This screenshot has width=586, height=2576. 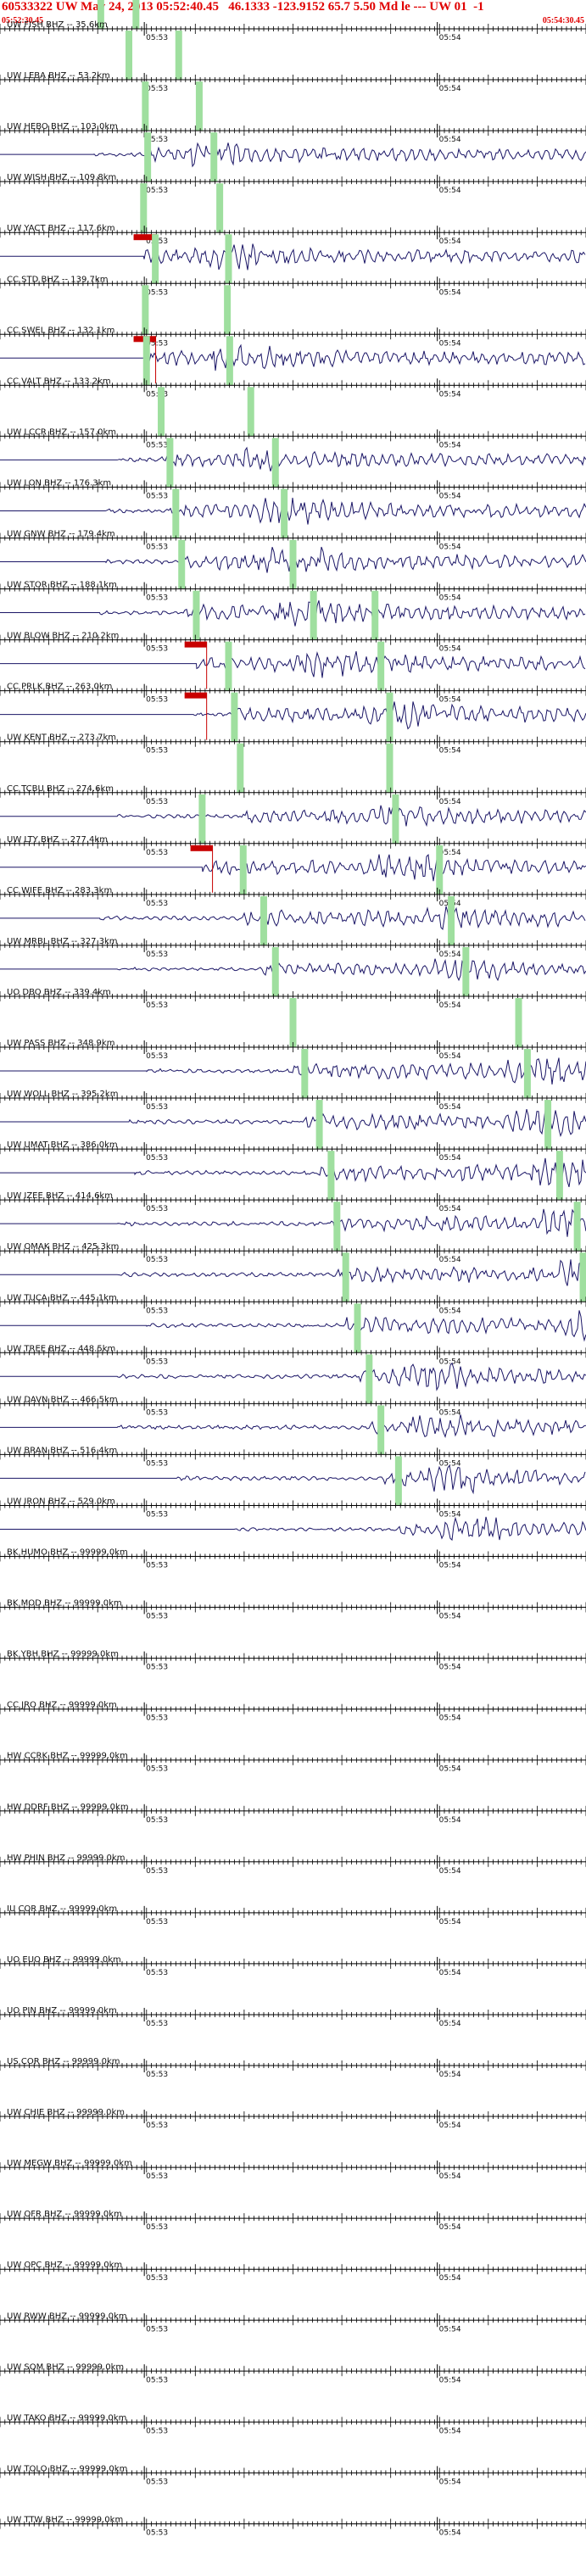 I want to click on station-label: UO DBO BHZ -- 339.4km, so click(x=59, y=992).